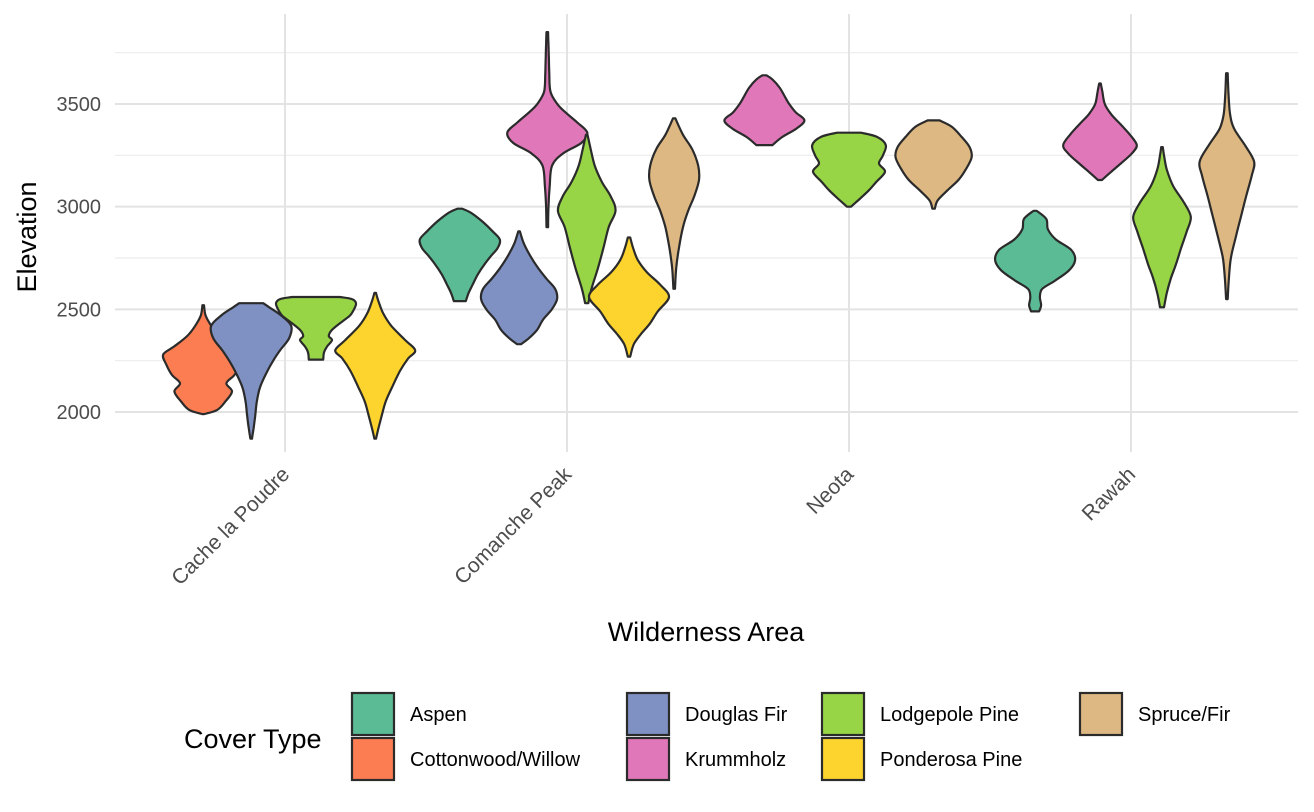 The width and height of the screenshot is (1314, 812). What do you see at coordinates (1100, 132) in the screenshot?
I see `violin-rawah-krummholz` at bounding box center [1100, 132].